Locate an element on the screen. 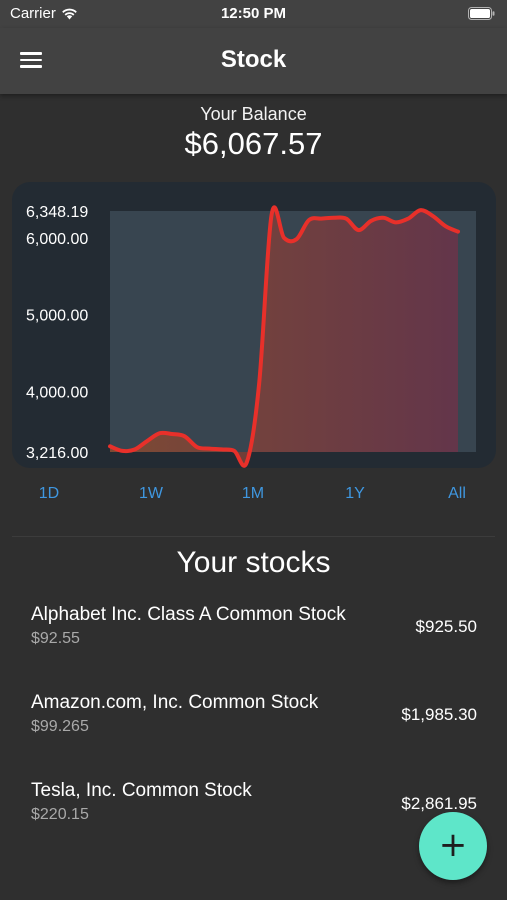  balance-label: Your Balance is located at coordinates (253, 114).